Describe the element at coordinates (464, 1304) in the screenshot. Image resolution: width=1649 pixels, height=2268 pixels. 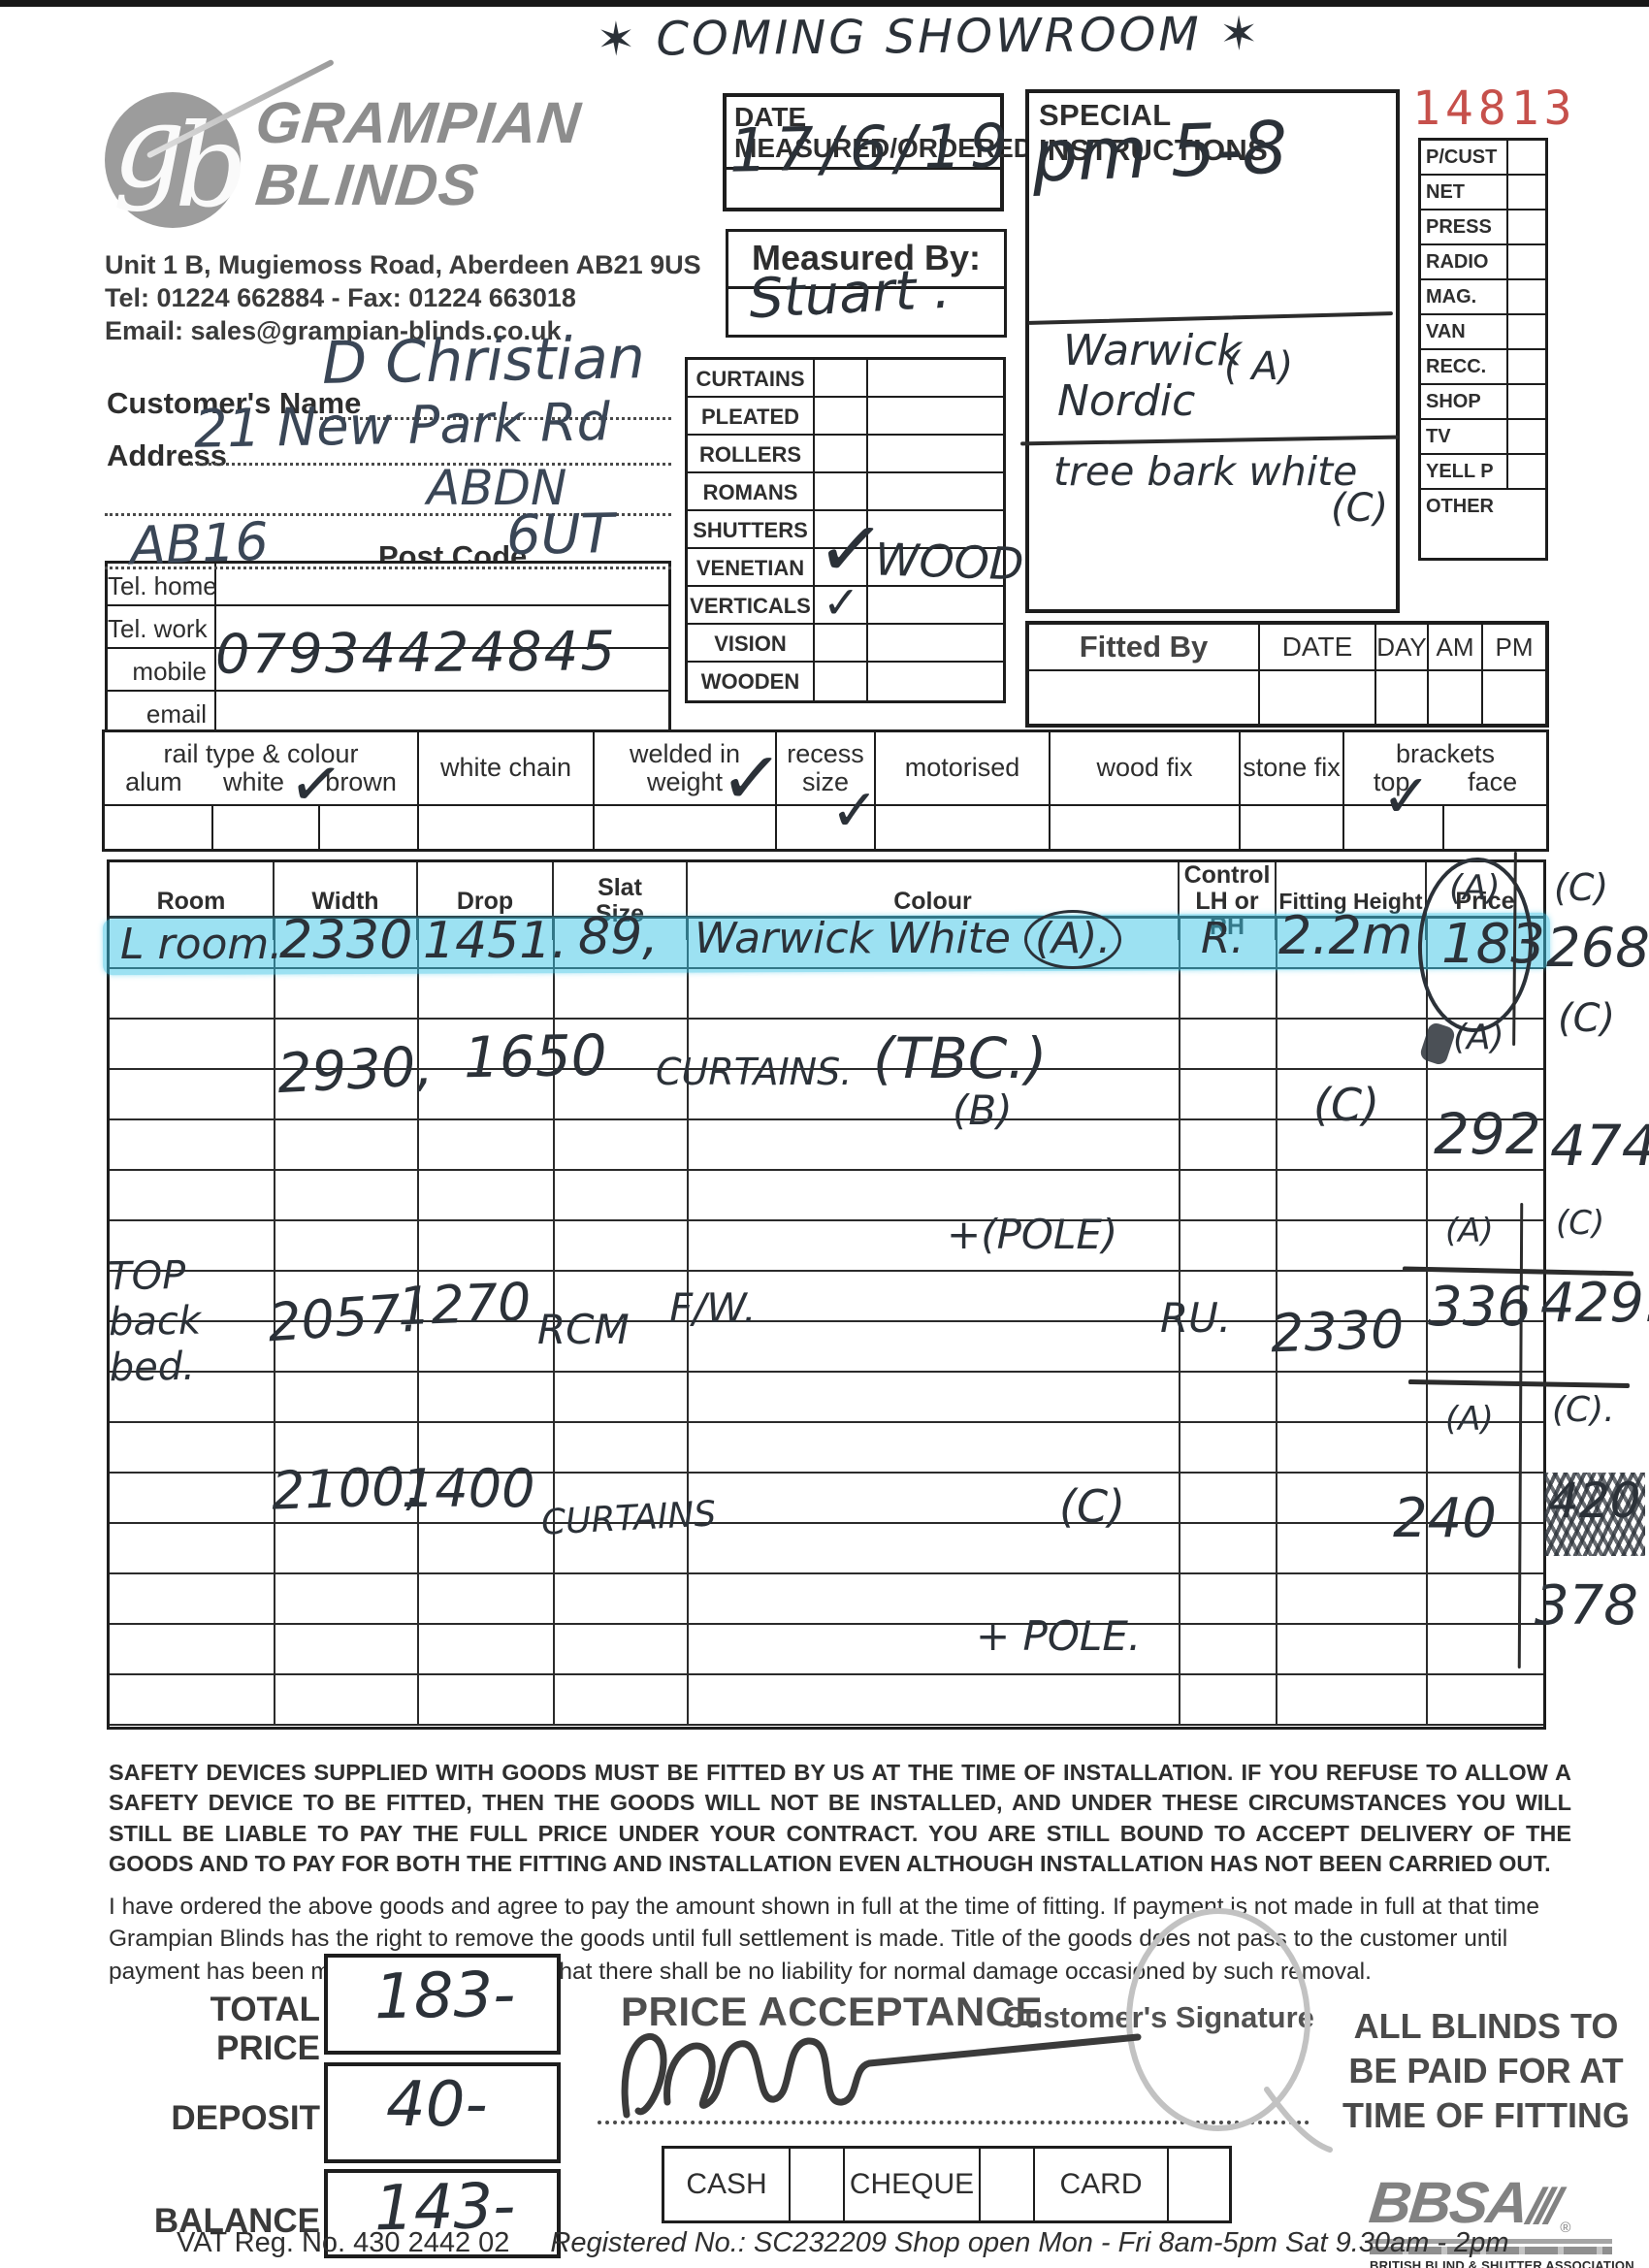
I see `hw-row3-drop: 1270` at that location.